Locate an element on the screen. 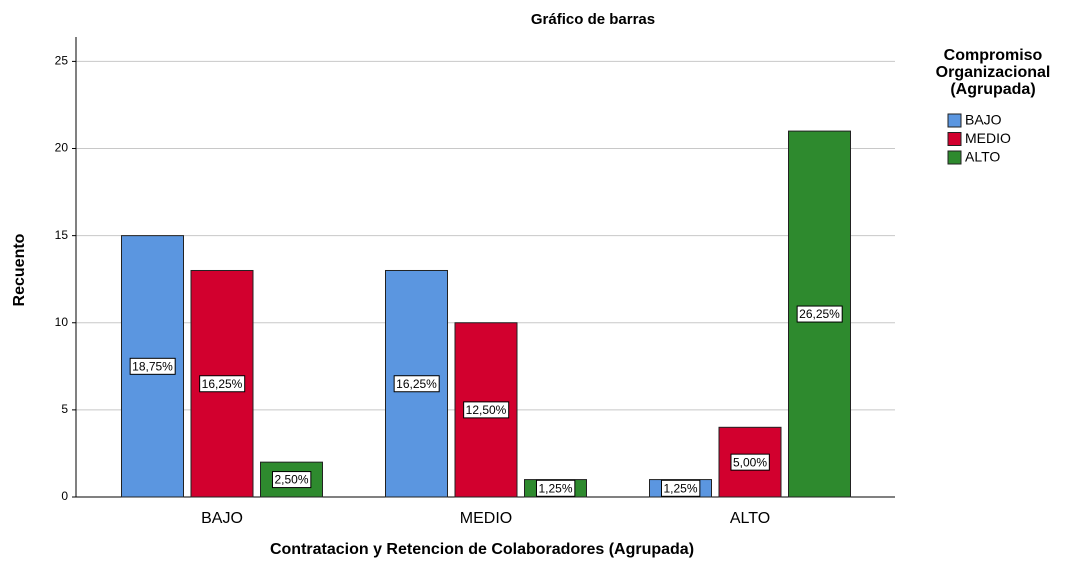  data-label-text: 2,50% is located at coordinates (291, 480).